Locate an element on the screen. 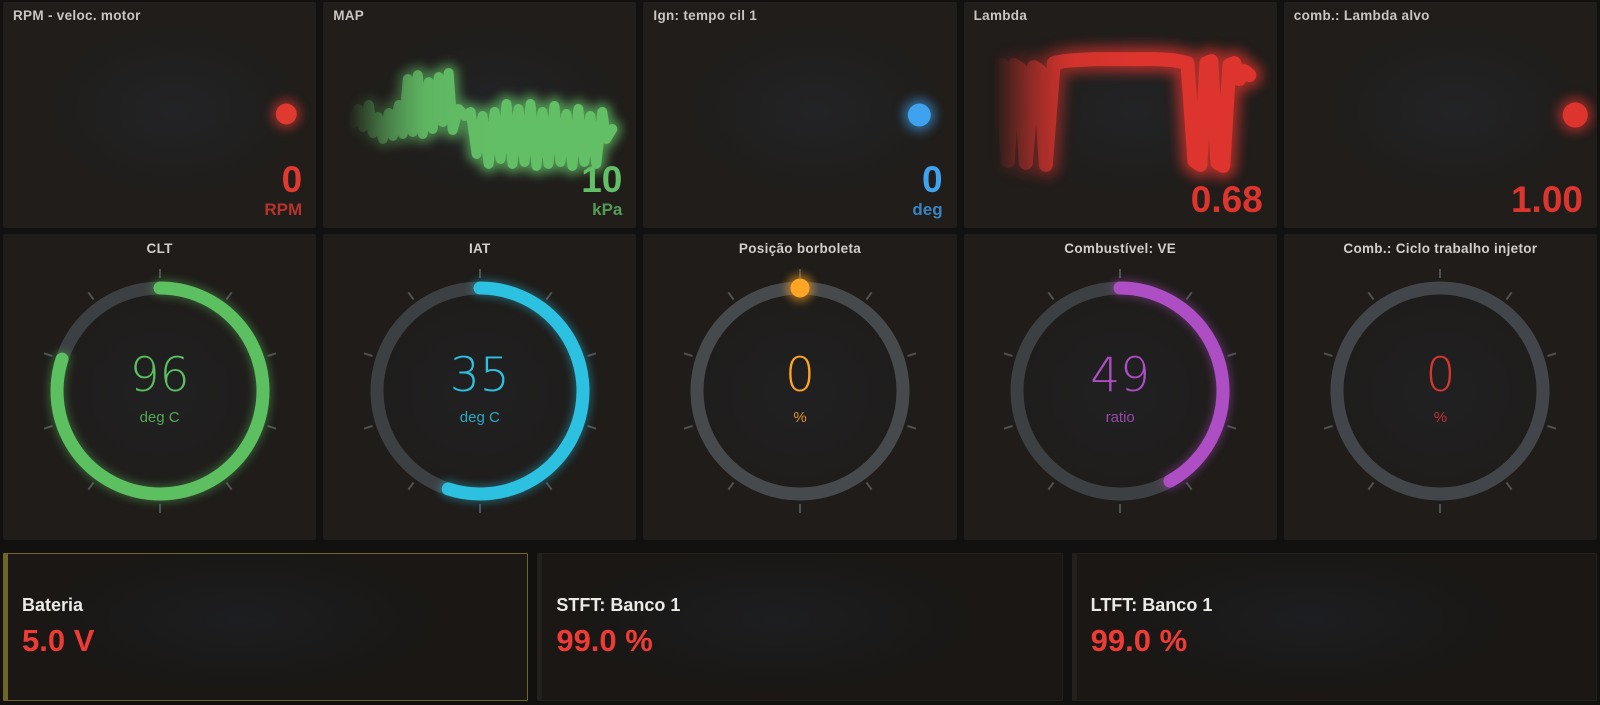  ignition-value: 0 is located at coordinates (932, 179).